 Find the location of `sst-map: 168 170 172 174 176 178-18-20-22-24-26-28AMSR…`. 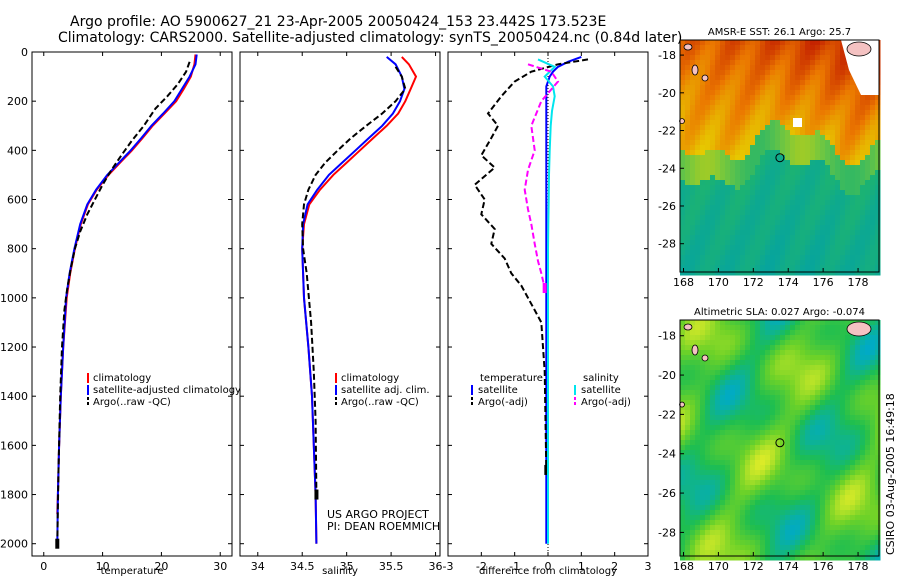

sst-map: 168 170 172 174 176 178-18-20-22-24-26-28AMSR… is located at coordinates (769, 158).